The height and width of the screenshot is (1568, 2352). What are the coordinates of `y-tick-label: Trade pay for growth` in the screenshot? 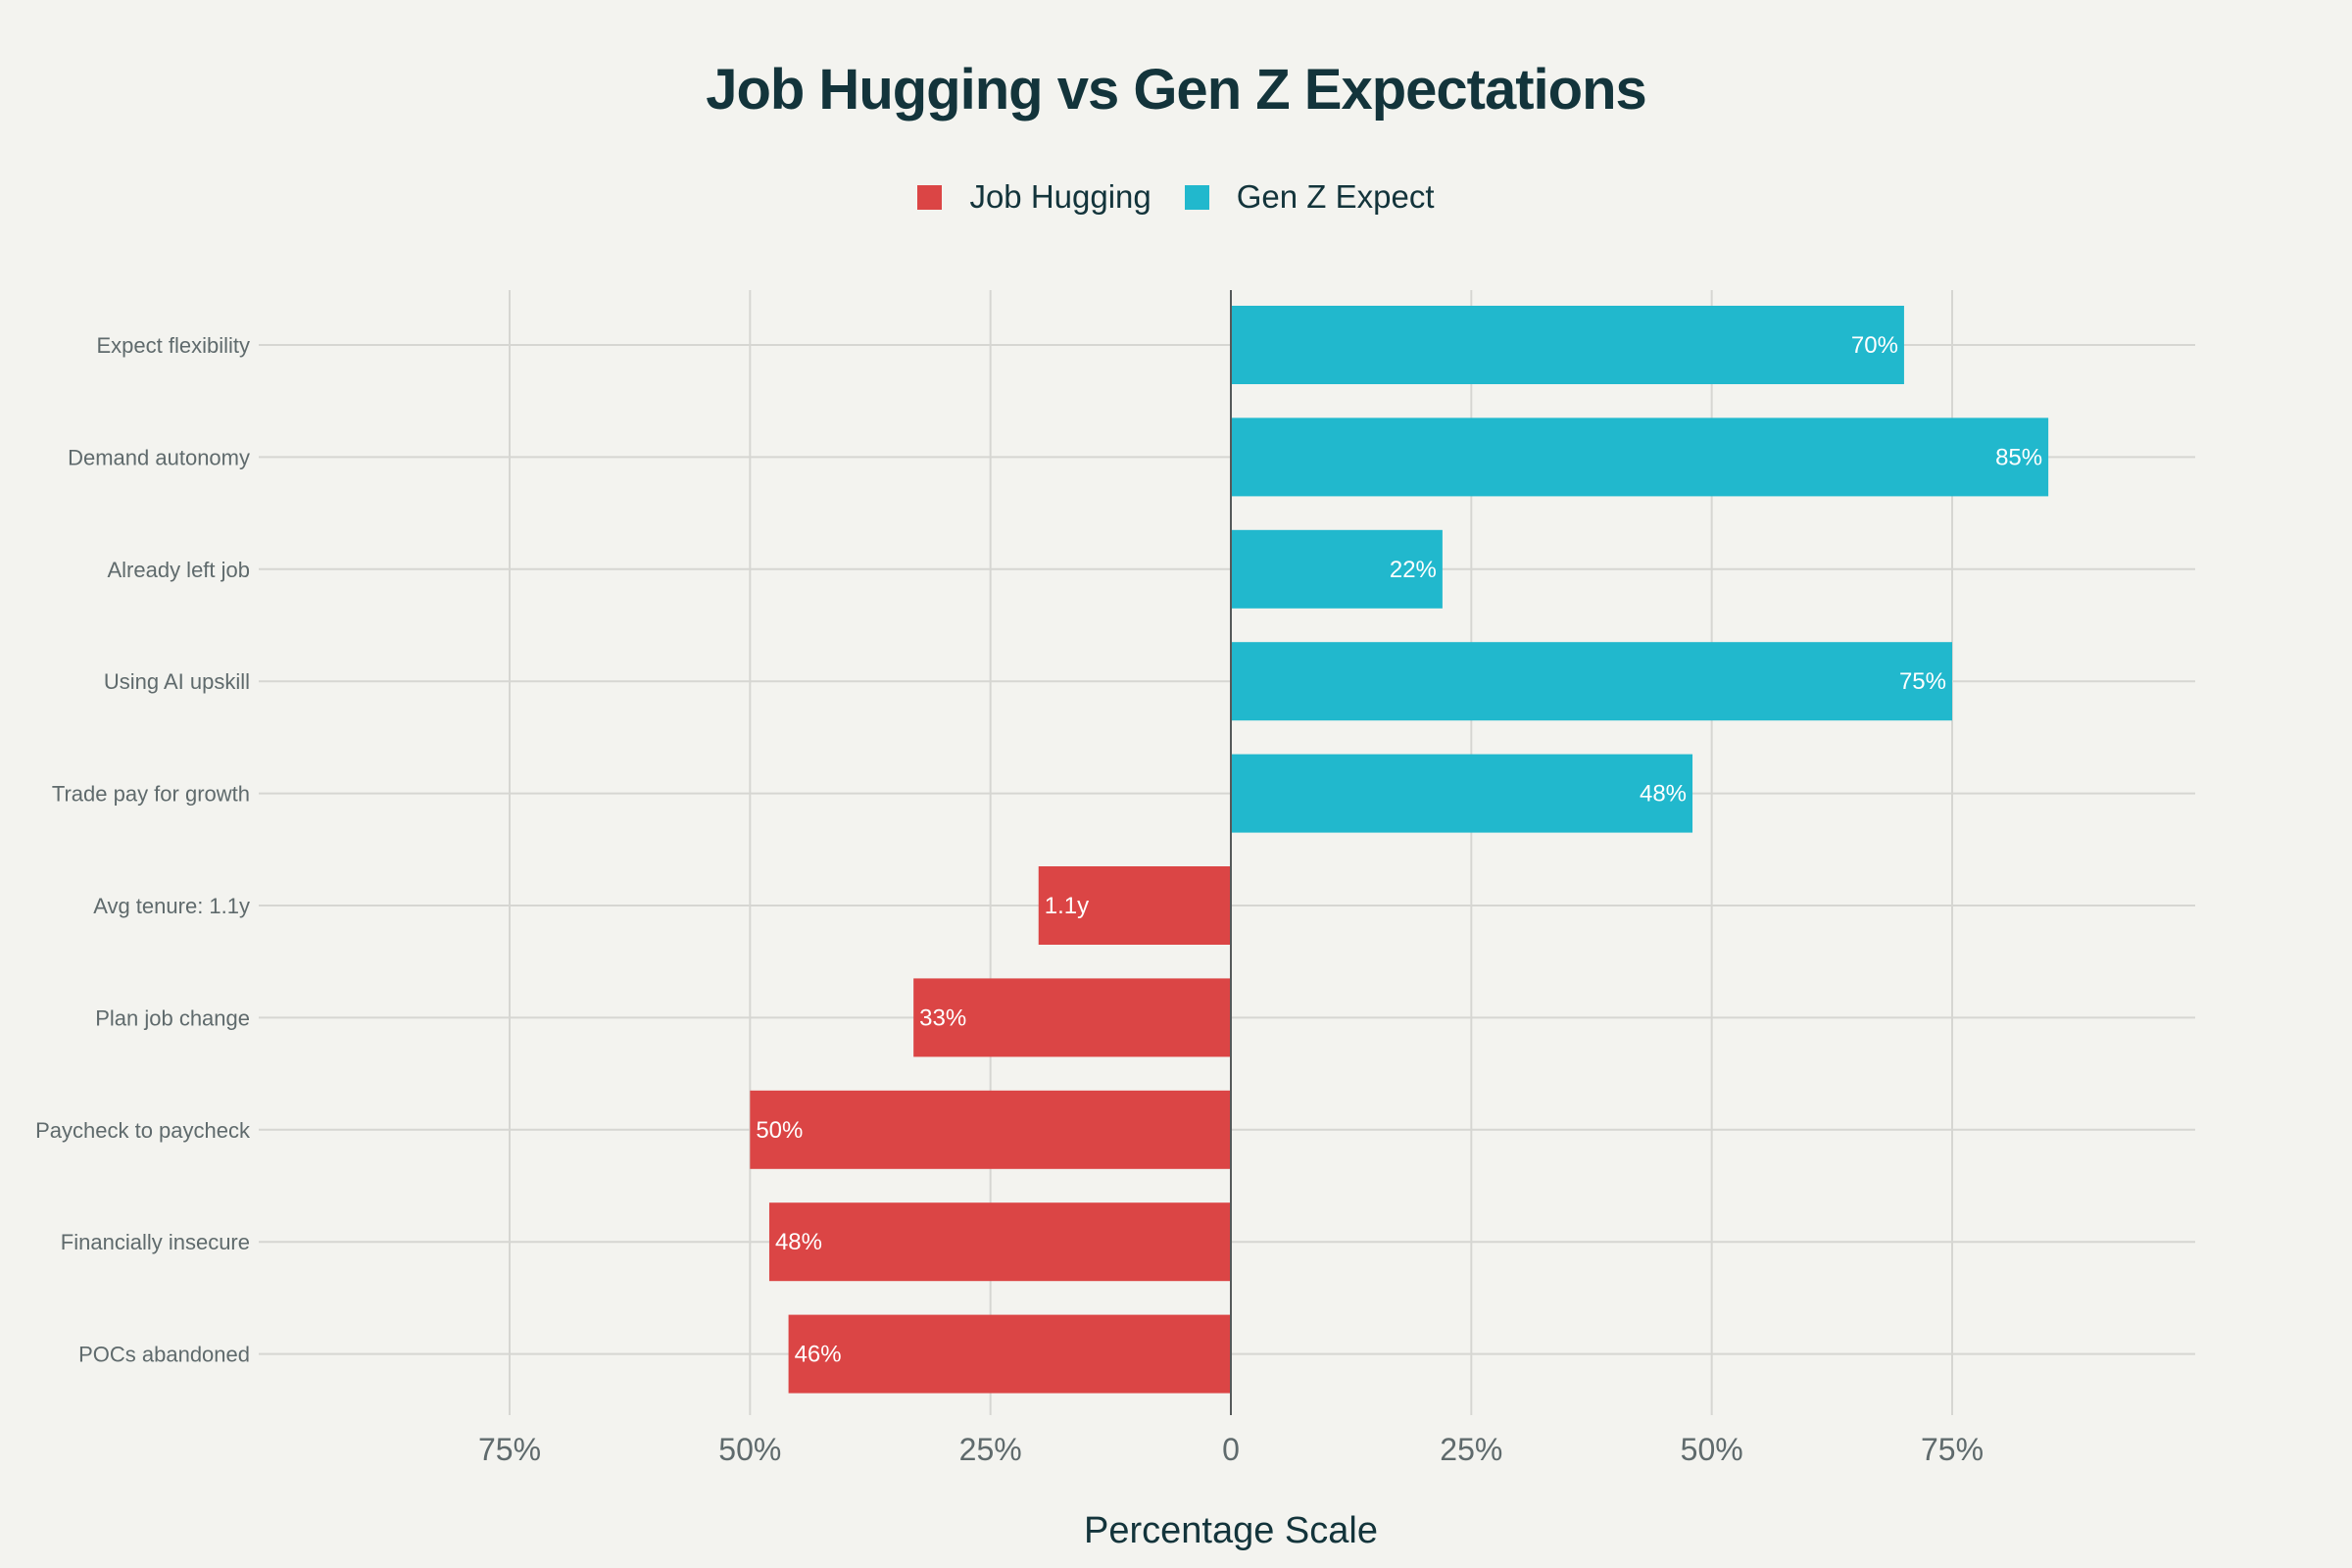 It's located at (151, 794).